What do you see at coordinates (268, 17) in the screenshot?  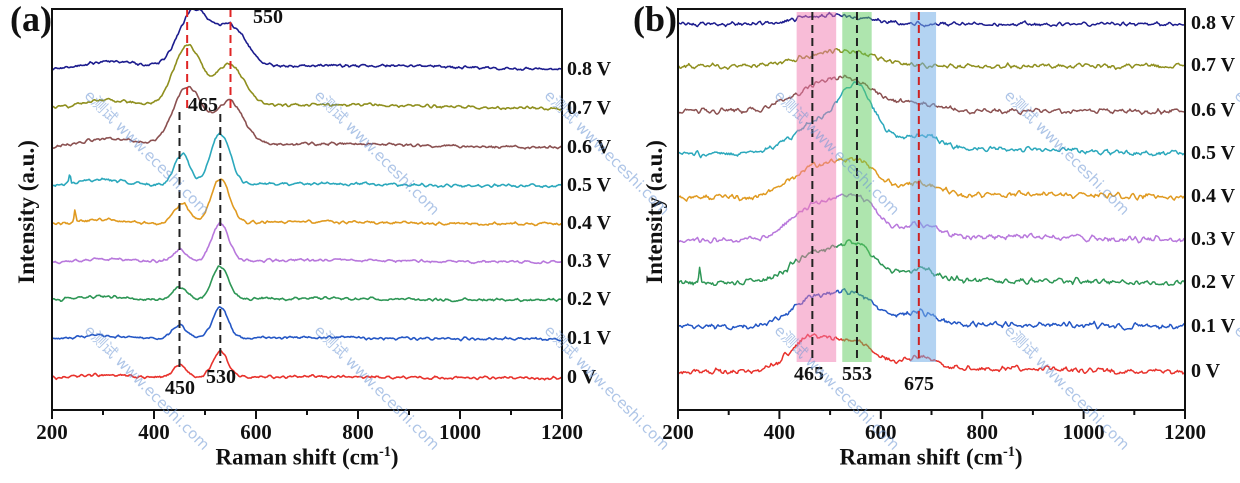 I see `peak-annotation: 550` at bounding box center [268, 17].